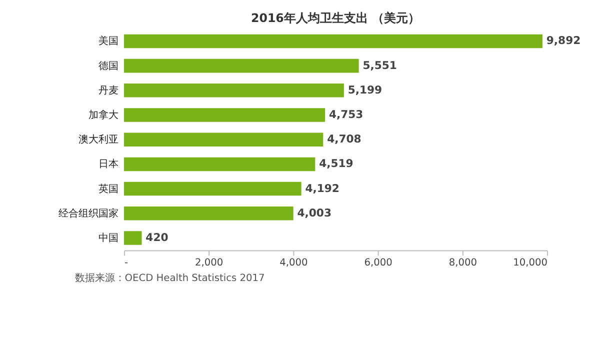  I want to click on data-label: 4,003, so click(314, 213).